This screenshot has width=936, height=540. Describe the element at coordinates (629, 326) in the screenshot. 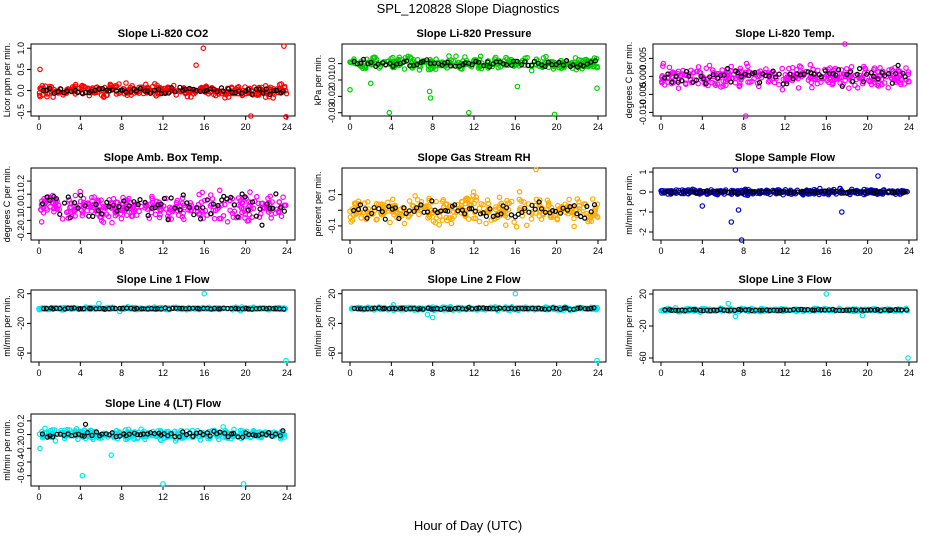

I see `y-axis-label: ml/min per min.` at that location.